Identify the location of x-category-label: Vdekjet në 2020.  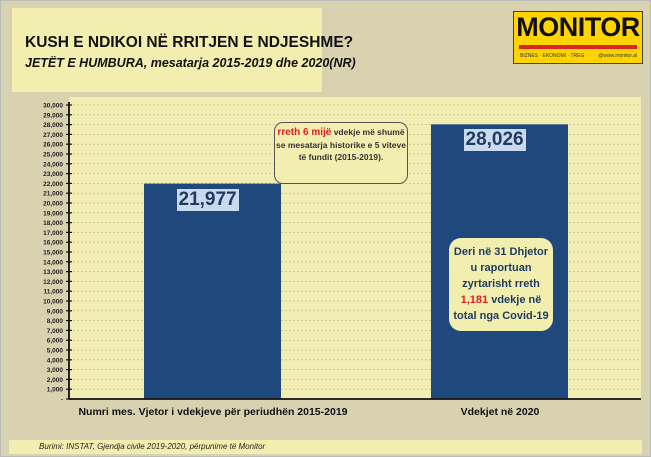
(500, 412).